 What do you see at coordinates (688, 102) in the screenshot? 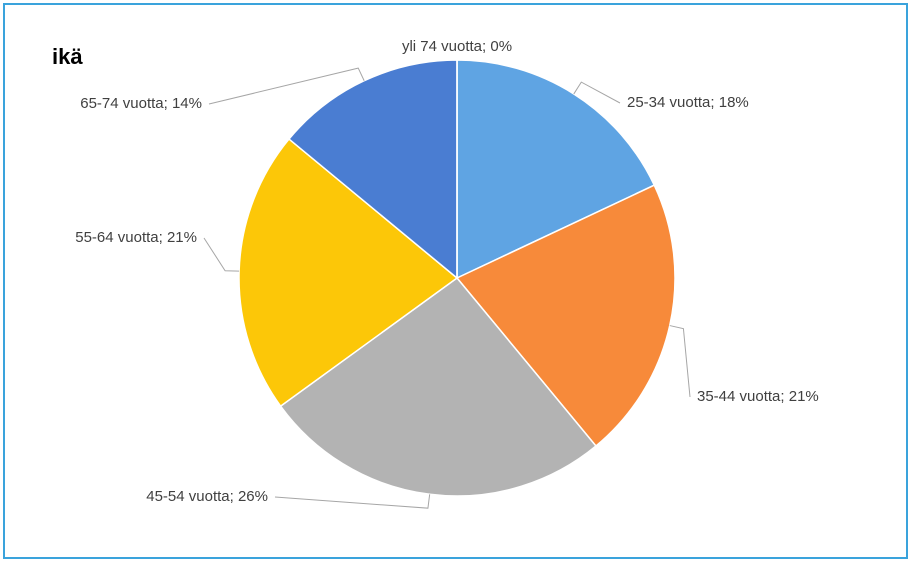
I see `data-label: 25-34 vuotta; 18%` at bounding box center [688, 102].